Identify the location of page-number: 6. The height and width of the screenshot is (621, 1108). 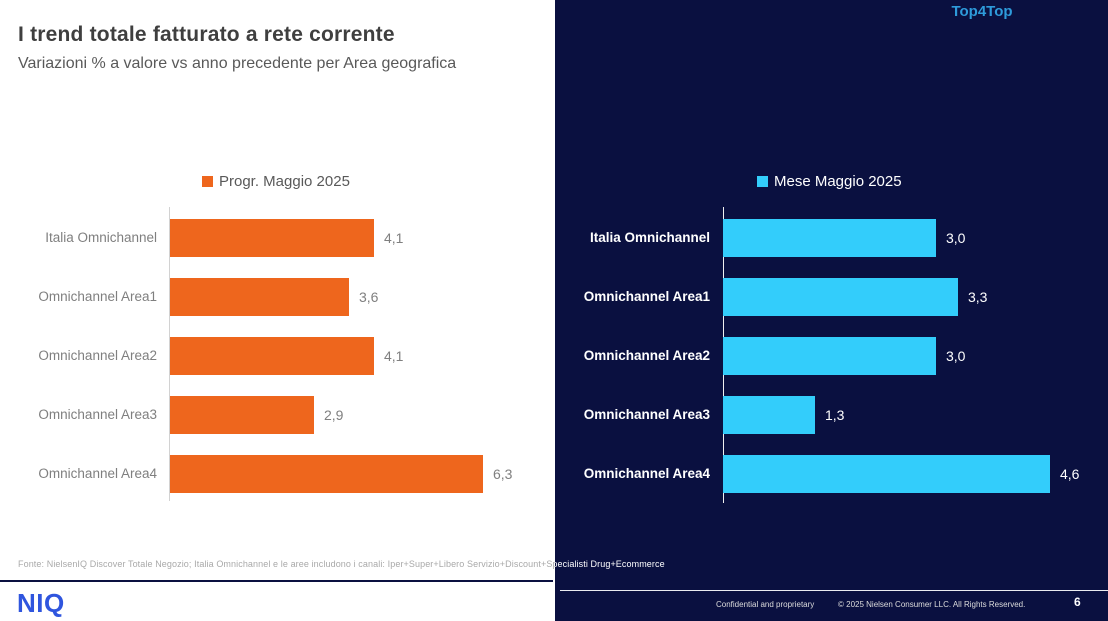
(1077, 602).